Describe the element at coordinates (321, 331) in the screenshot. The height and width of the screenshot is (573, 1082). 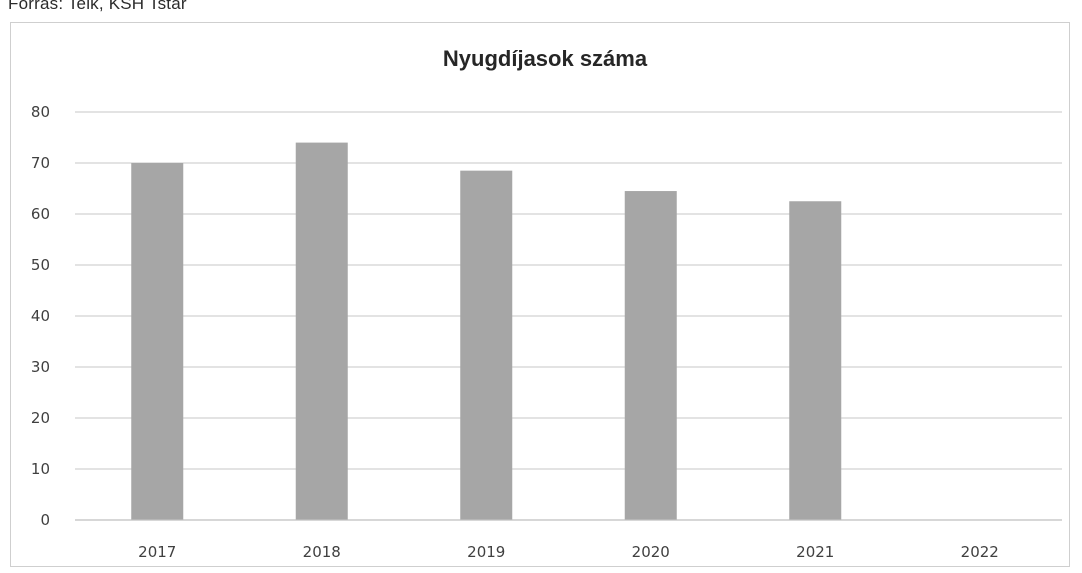
I see `bar-2018` at that location.